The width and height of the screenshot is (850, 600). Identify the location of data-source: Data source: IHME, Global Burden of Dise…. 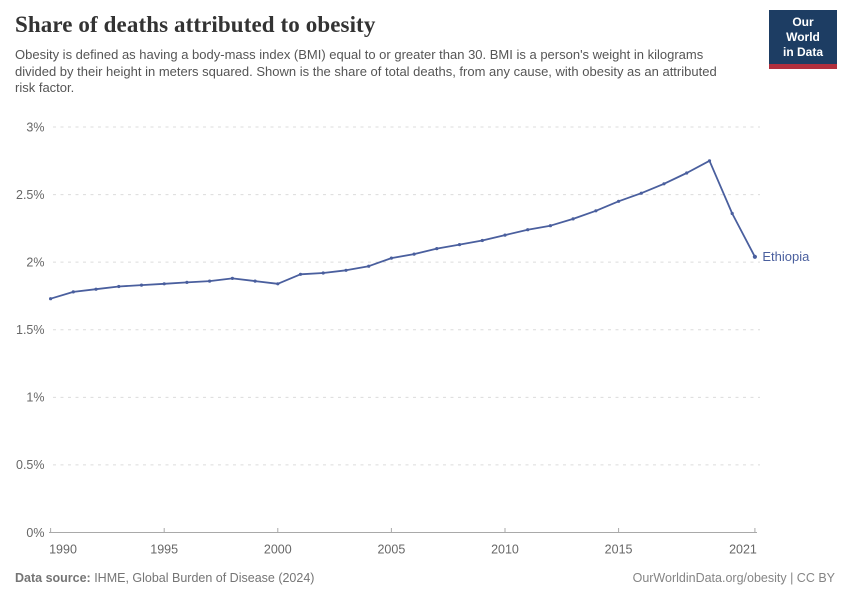
(164, 578).